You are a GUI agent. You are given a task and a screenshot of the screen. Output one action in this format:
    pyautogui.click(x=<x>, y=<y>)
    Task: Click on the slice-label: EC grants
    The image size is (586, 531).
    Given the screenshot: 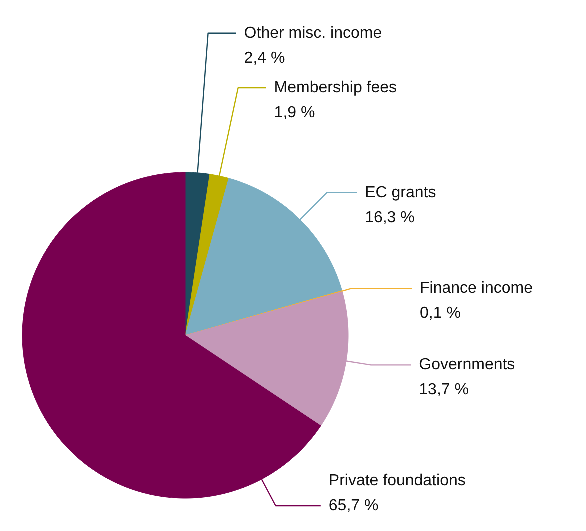 What is the action you would take?
    pyautogui.click(x=400, y=193)
    